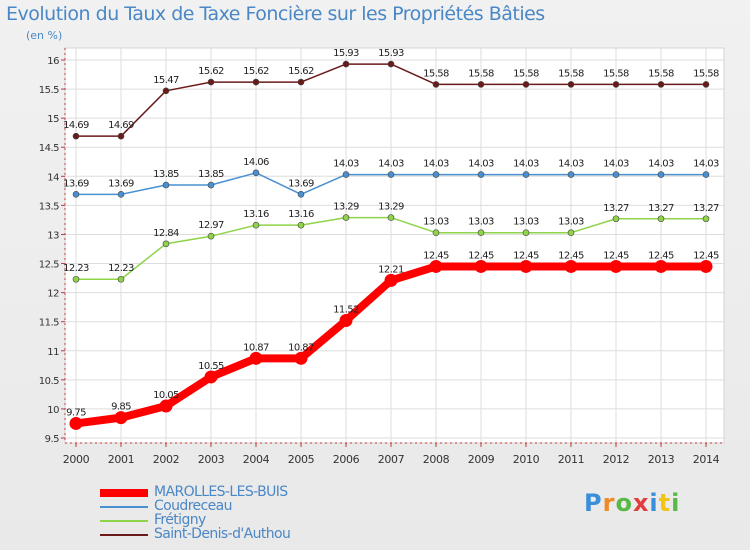  Describe the element at coordinates (124, 493) in the screenshot. I see `legend-swatch-marolles` at that location.